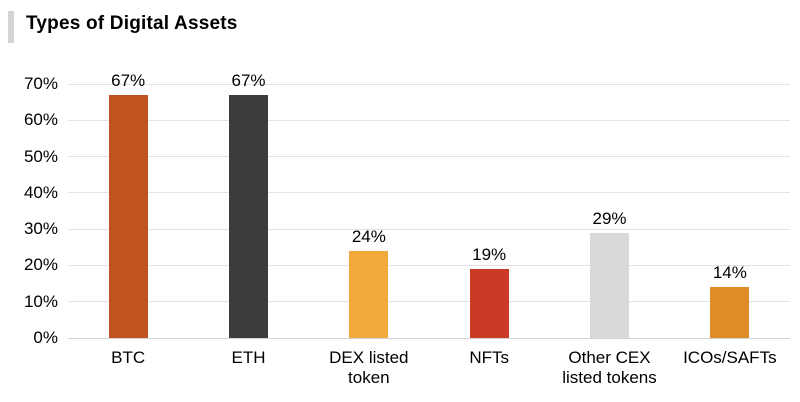 This screenshot has width=800, height=402. I want to click on bar-eth, so click(248, 216).